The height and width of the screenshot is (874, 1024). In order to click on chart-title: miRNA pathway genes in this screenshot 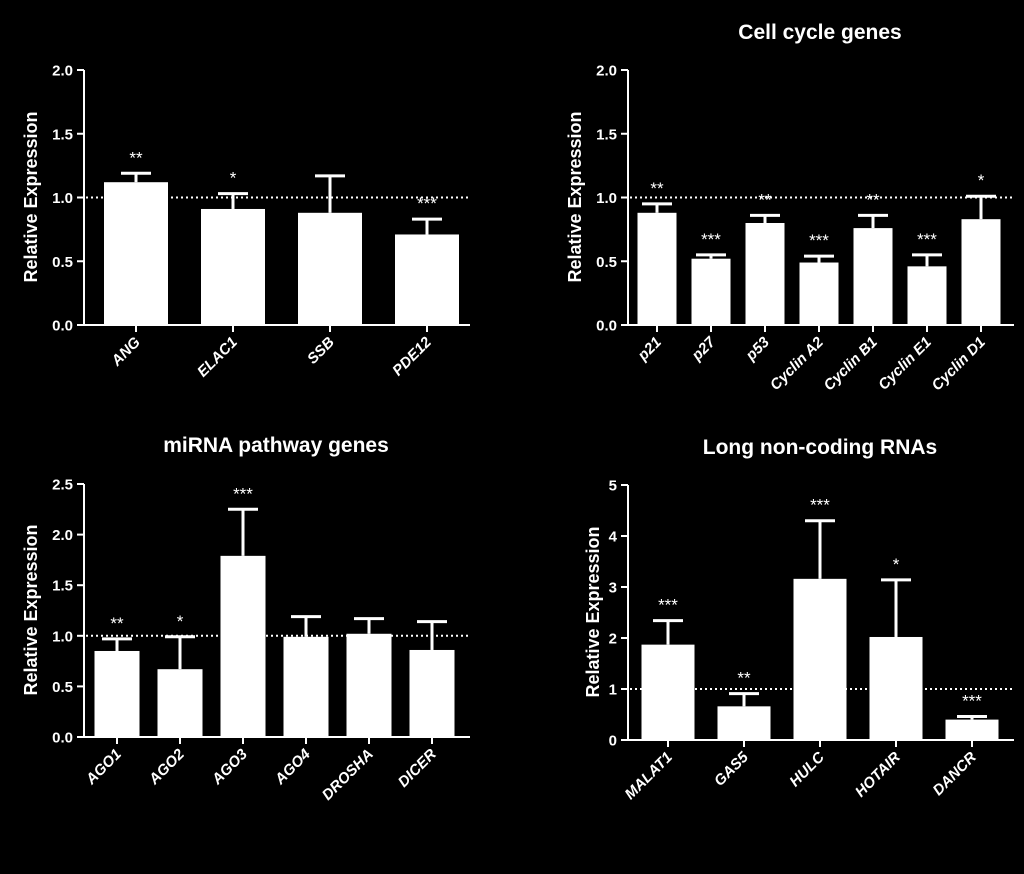, I will do `click(276, 445)`.